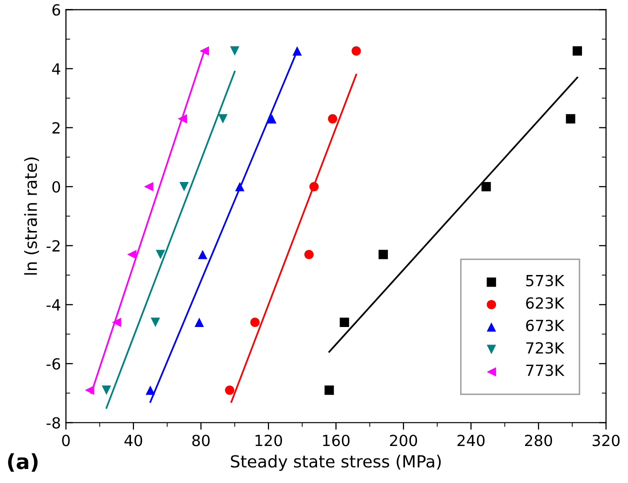  I want to click on x-tick-label: 160, so click(336, 440).